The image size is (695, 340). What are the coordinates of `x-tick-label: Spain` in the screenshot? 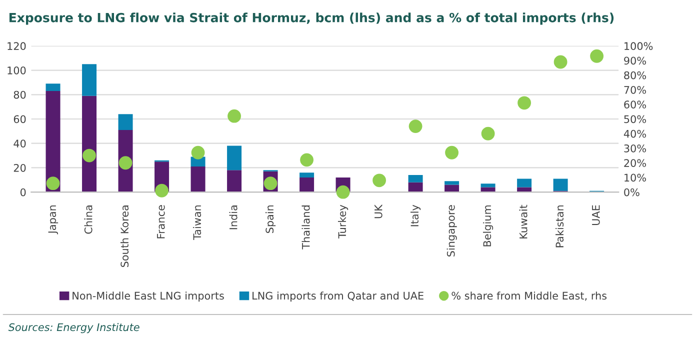 It's located at (270, 219).